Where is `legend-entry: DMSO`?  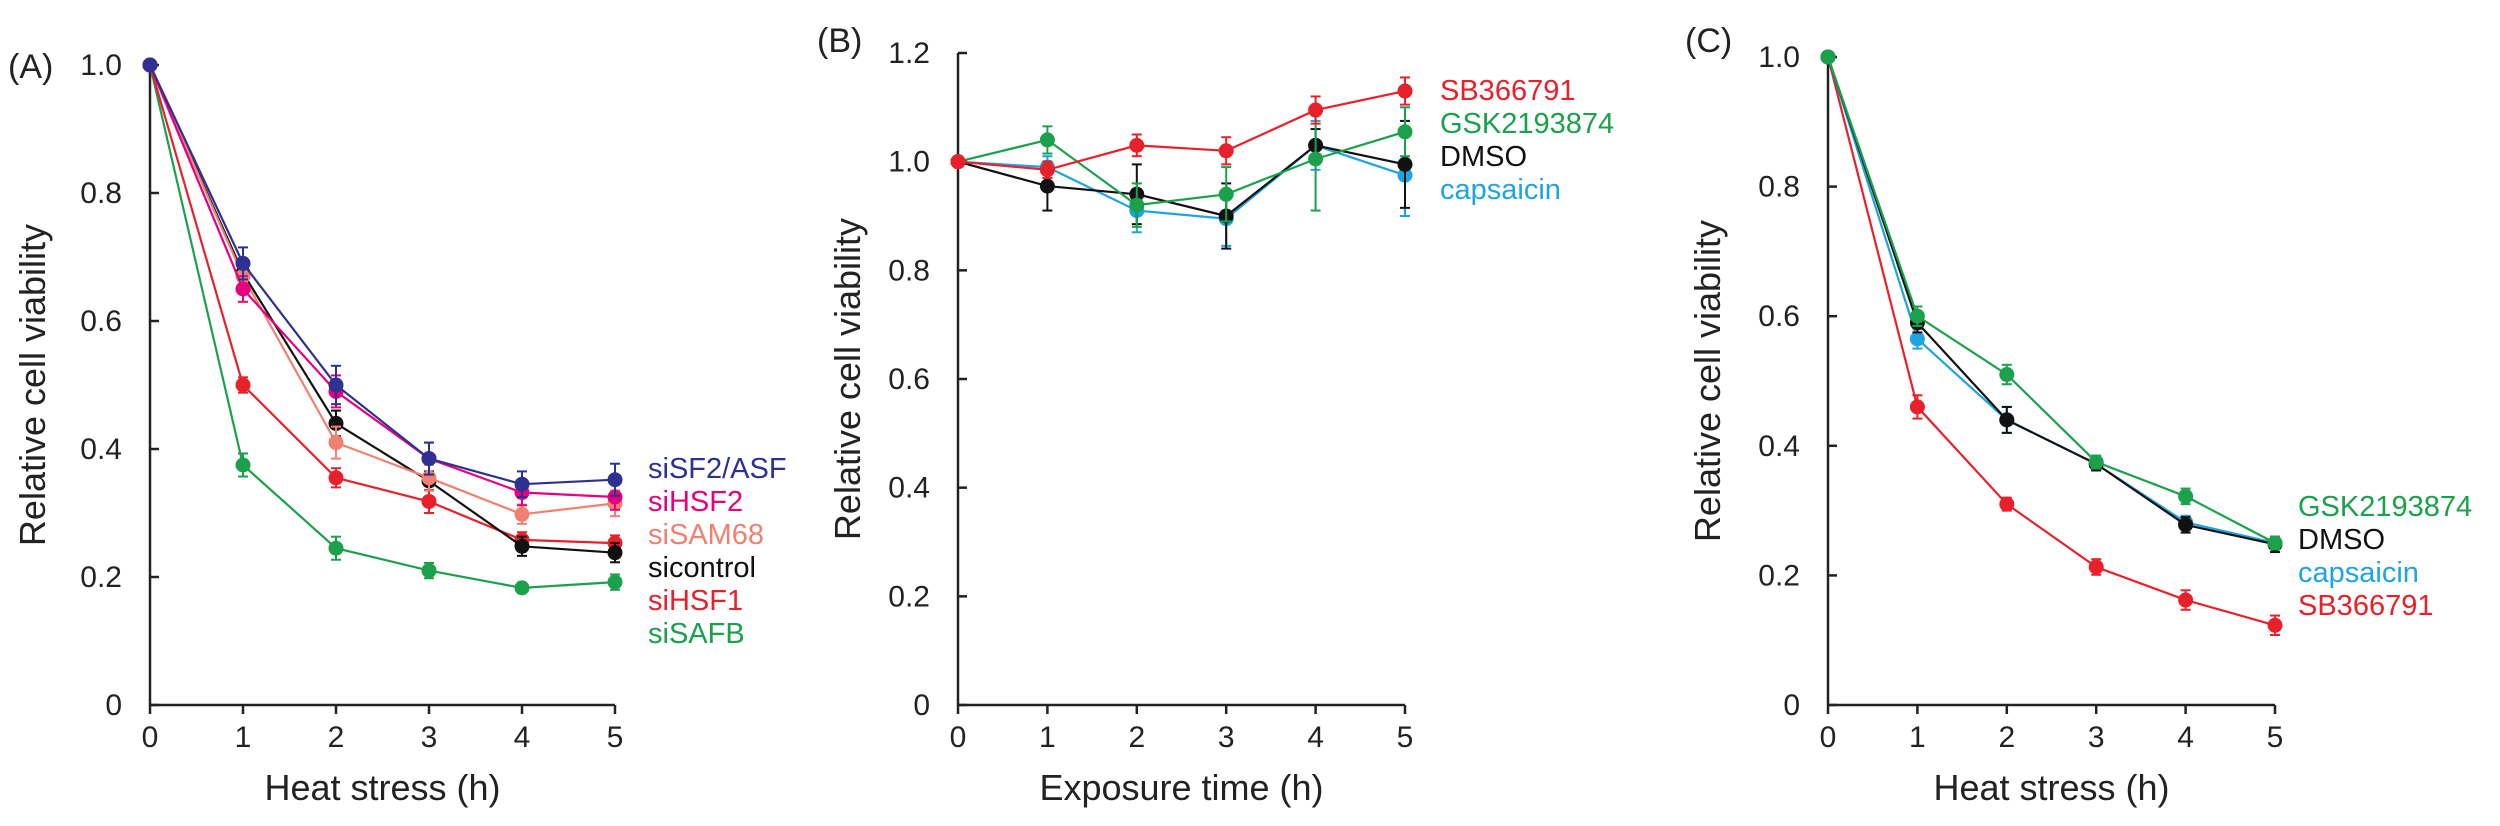 legend-entry: DMSO is located at coordinates (1483, 157).